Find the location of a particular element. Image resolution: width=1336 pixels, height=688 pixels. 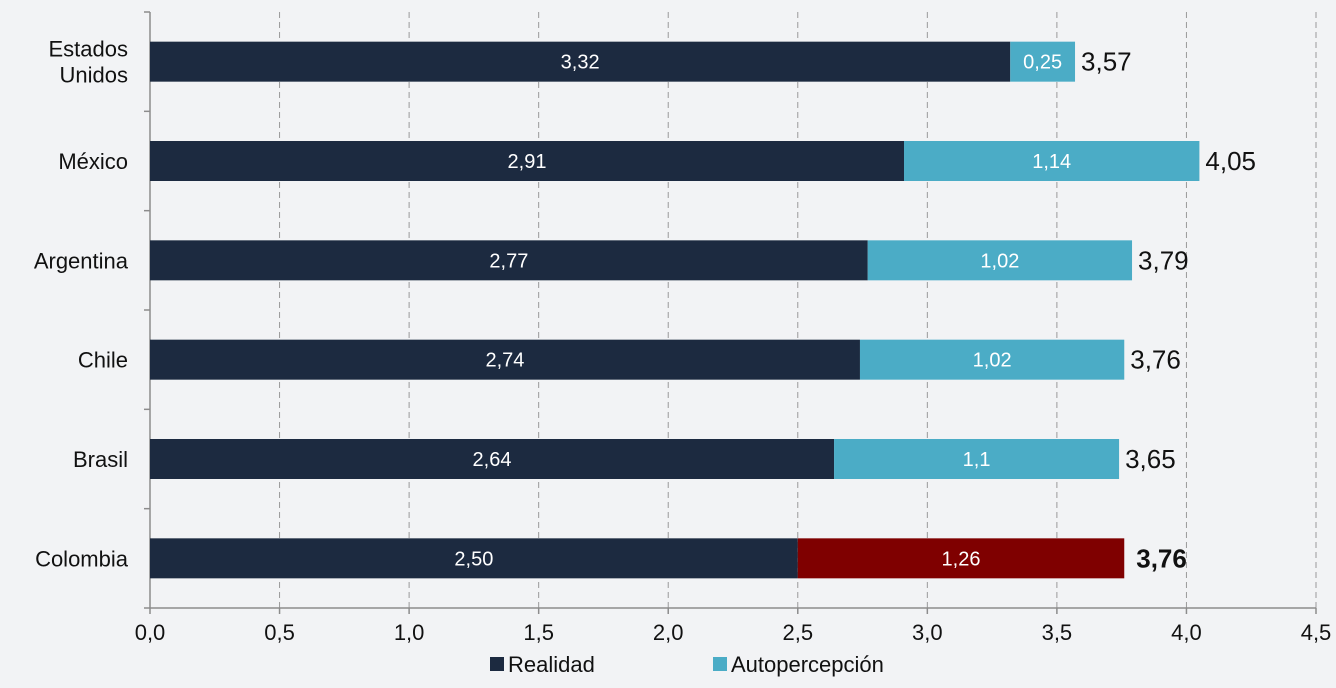

x-tick-label: 3,0 is located at coordinates (927, 632).